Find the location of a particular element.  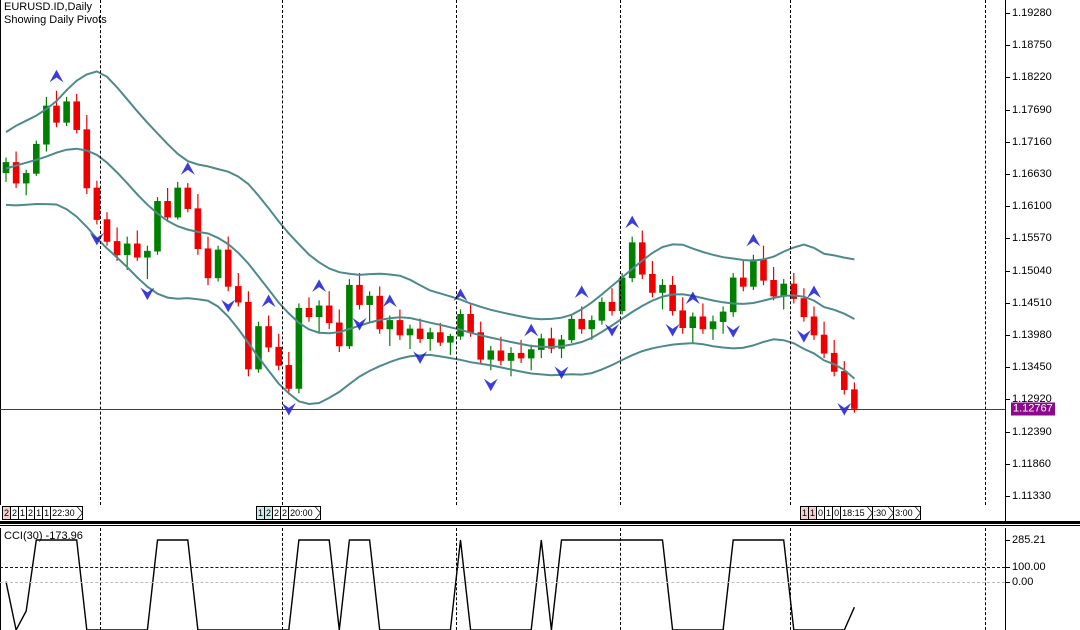

price-axis-label: 1.19280 is located at coordinates (1032, 13).